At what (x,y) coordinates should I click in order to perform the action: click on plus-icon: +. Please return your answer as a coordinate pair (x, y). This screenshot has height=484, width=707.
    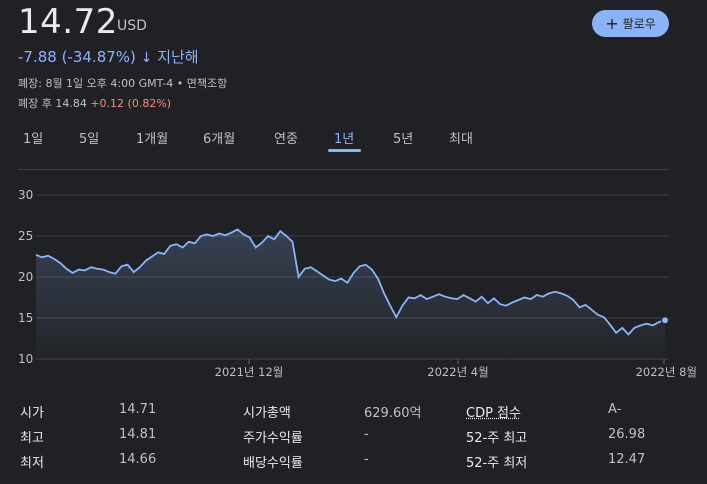
    Looking at the image, I should click on (612, 23).